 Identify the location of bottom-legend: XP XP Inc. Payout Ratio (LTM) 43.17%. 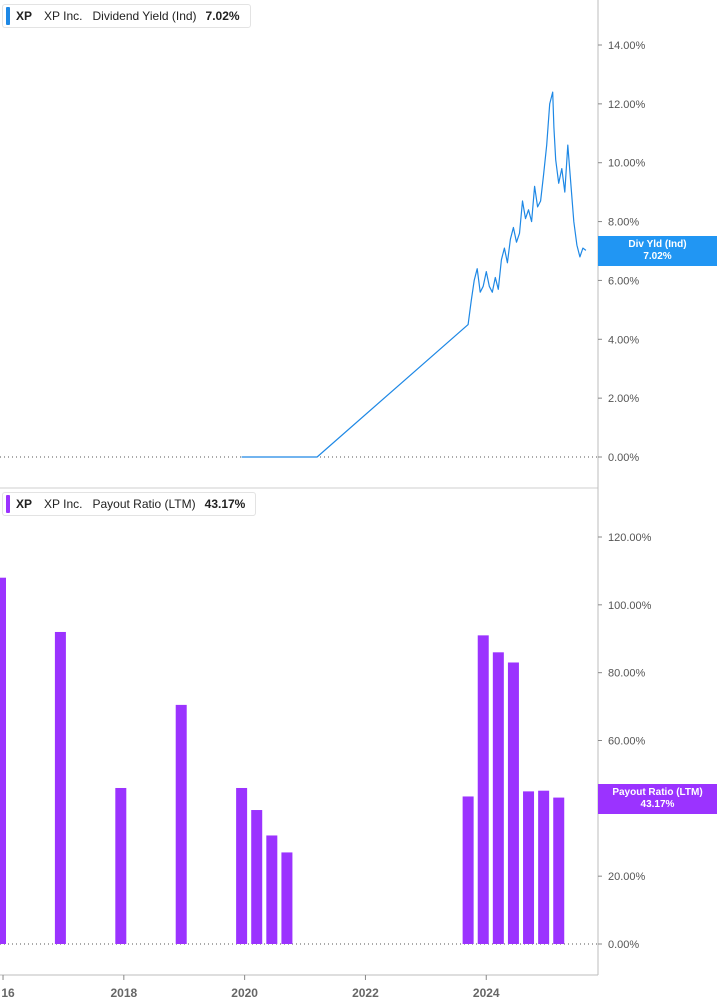
(129, 504).